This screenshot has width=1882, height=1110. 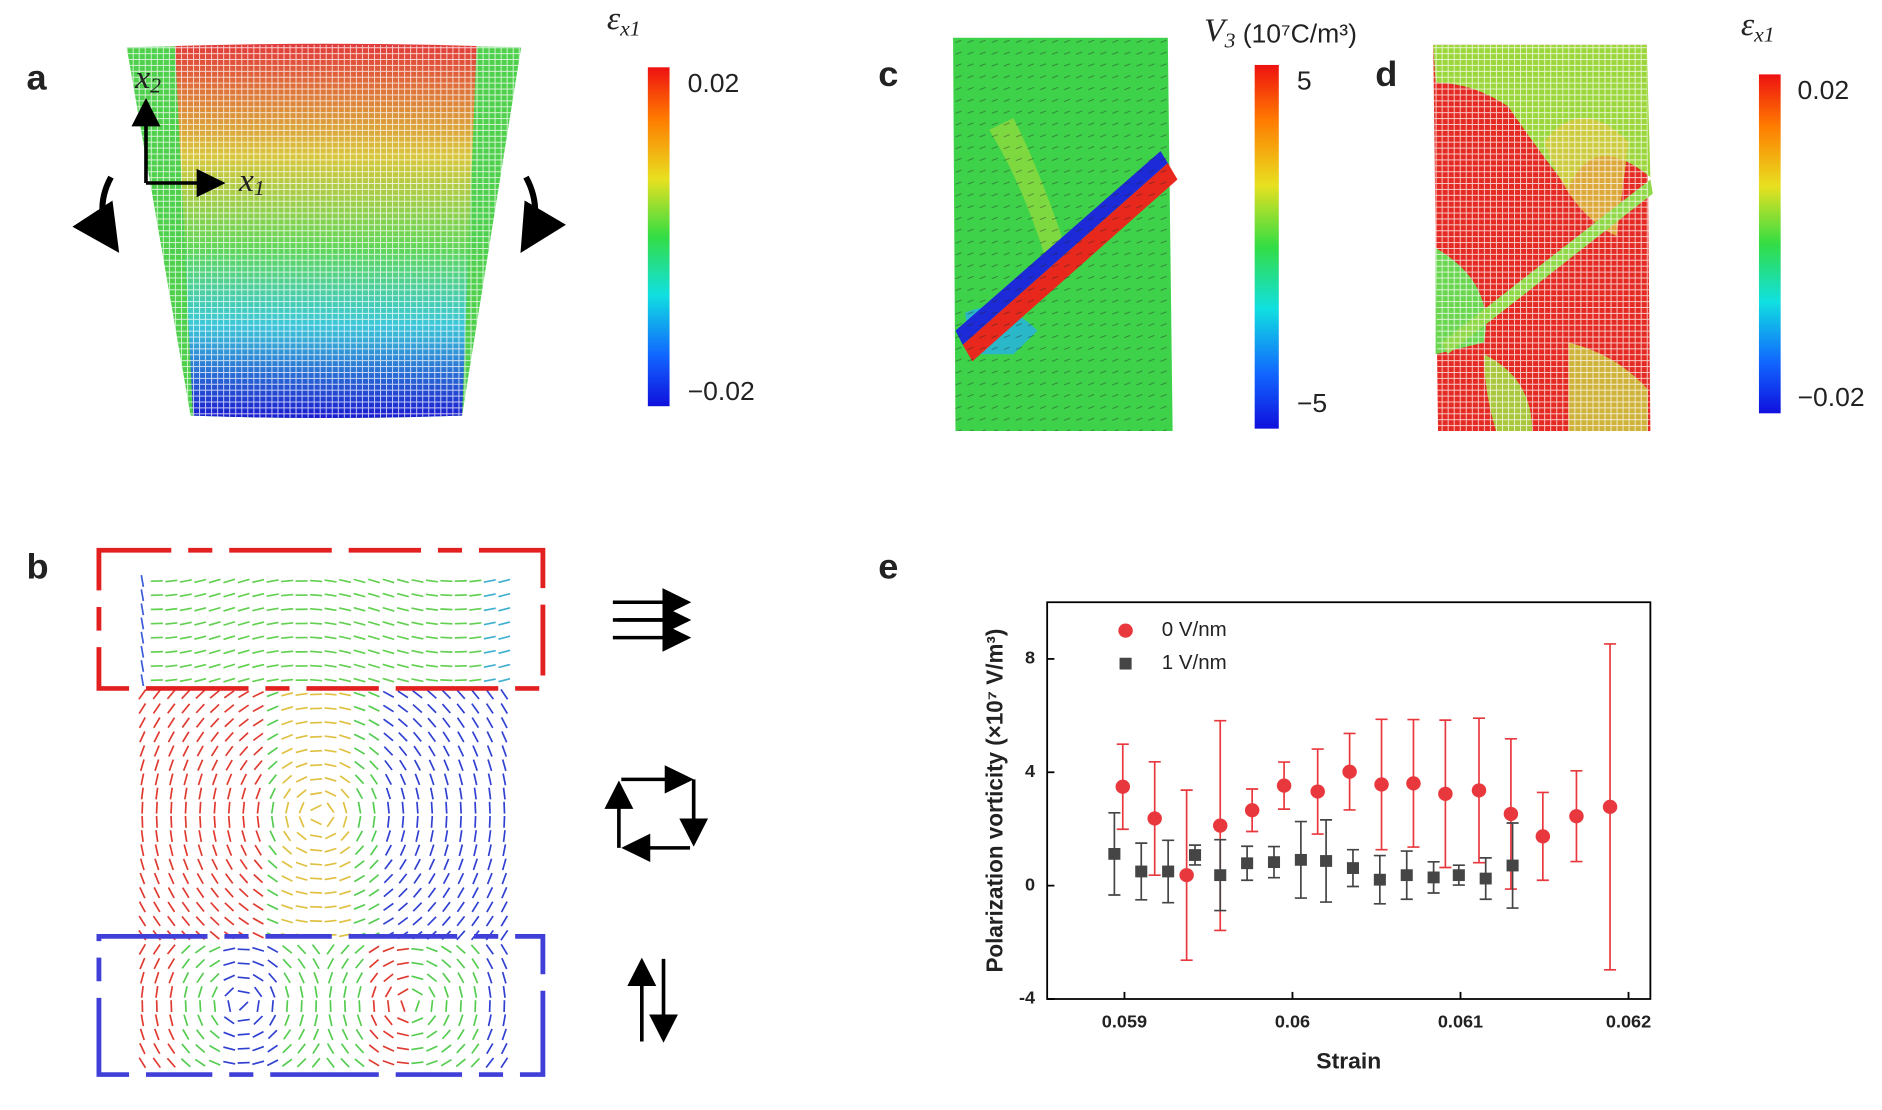 I want to click on axis-label: x1, so click(x=251, y=181).